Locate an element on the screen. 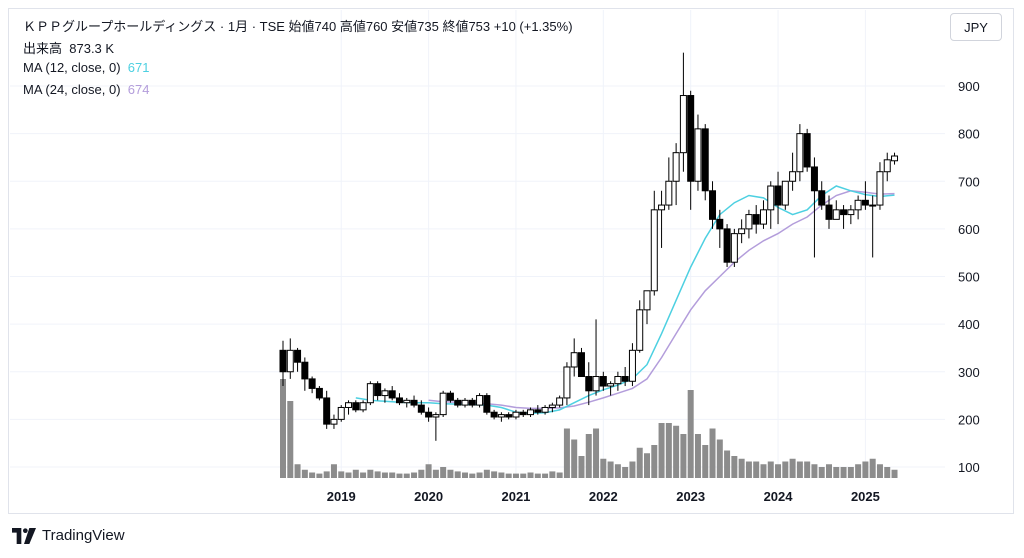  time-tick-label: 2021 is located at coordinates (515, 496).